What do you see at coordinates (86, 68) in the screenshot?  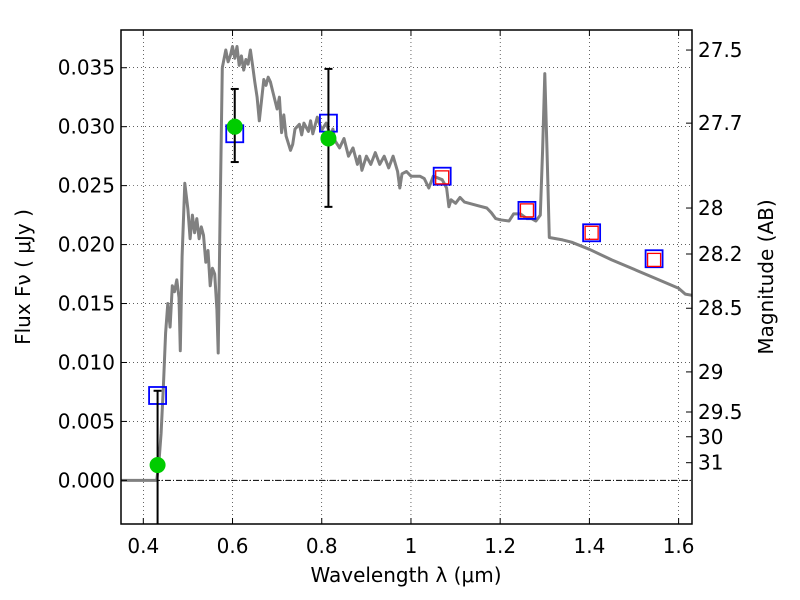 I see `y-tick-label: 0.035` at bounding box center [86, 68].